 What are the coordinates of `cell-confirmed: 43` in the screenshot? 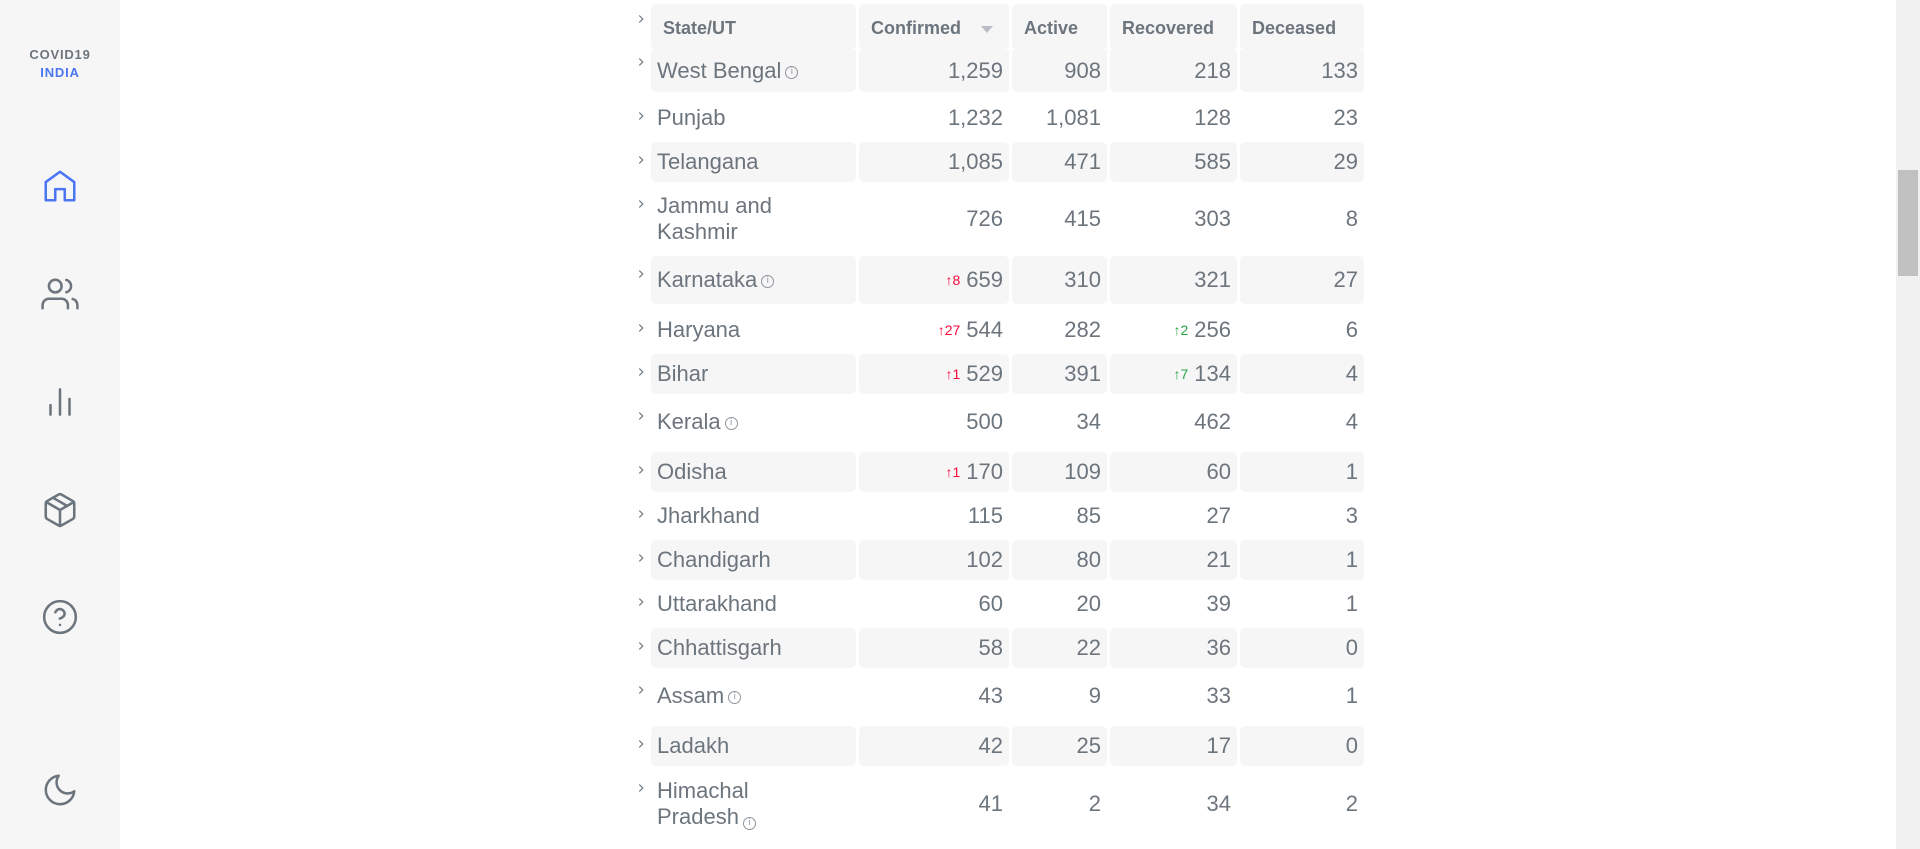 It's located at (990, 695).